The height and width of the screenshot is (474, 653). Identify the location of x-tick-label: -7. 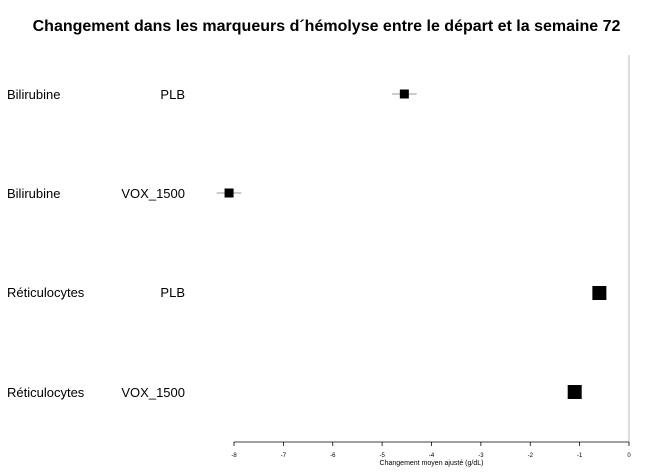
(284, 456).